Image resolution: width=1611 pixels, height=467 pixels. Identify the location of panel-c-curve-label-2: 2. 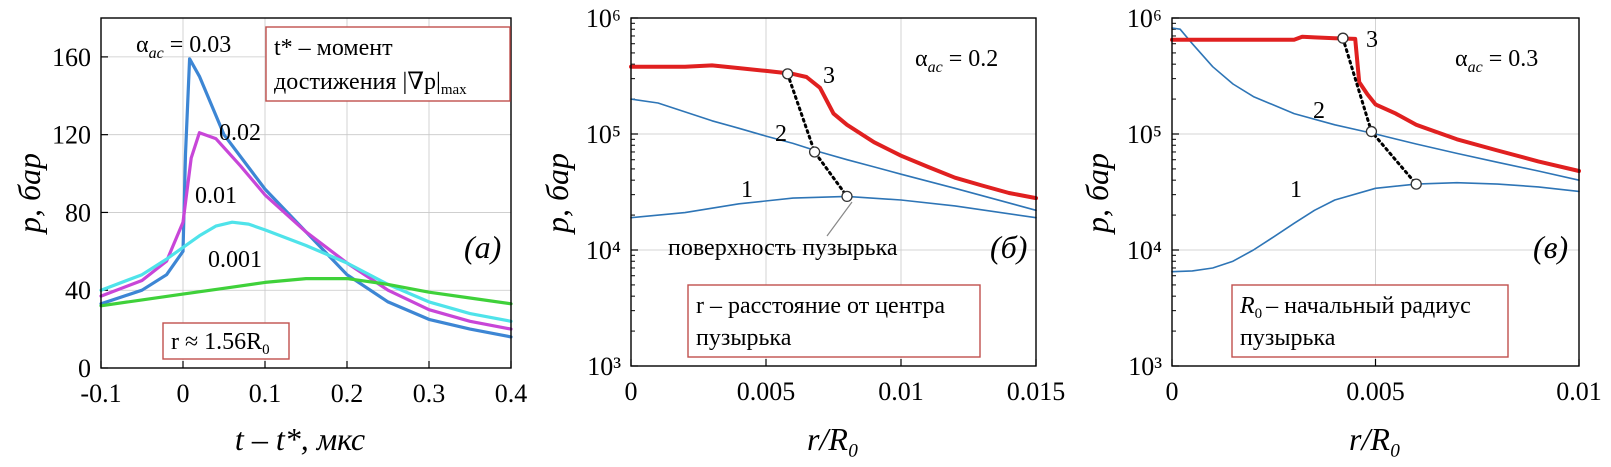
(1319, 111).